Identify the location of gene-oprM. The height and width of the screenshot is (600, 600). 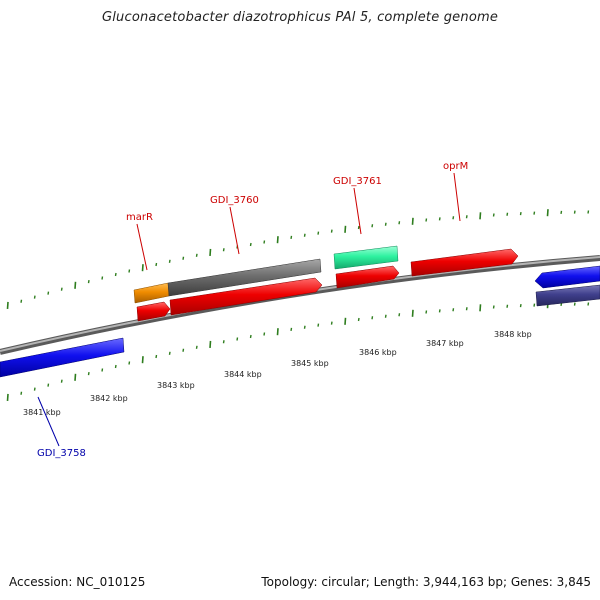
(464, 262).